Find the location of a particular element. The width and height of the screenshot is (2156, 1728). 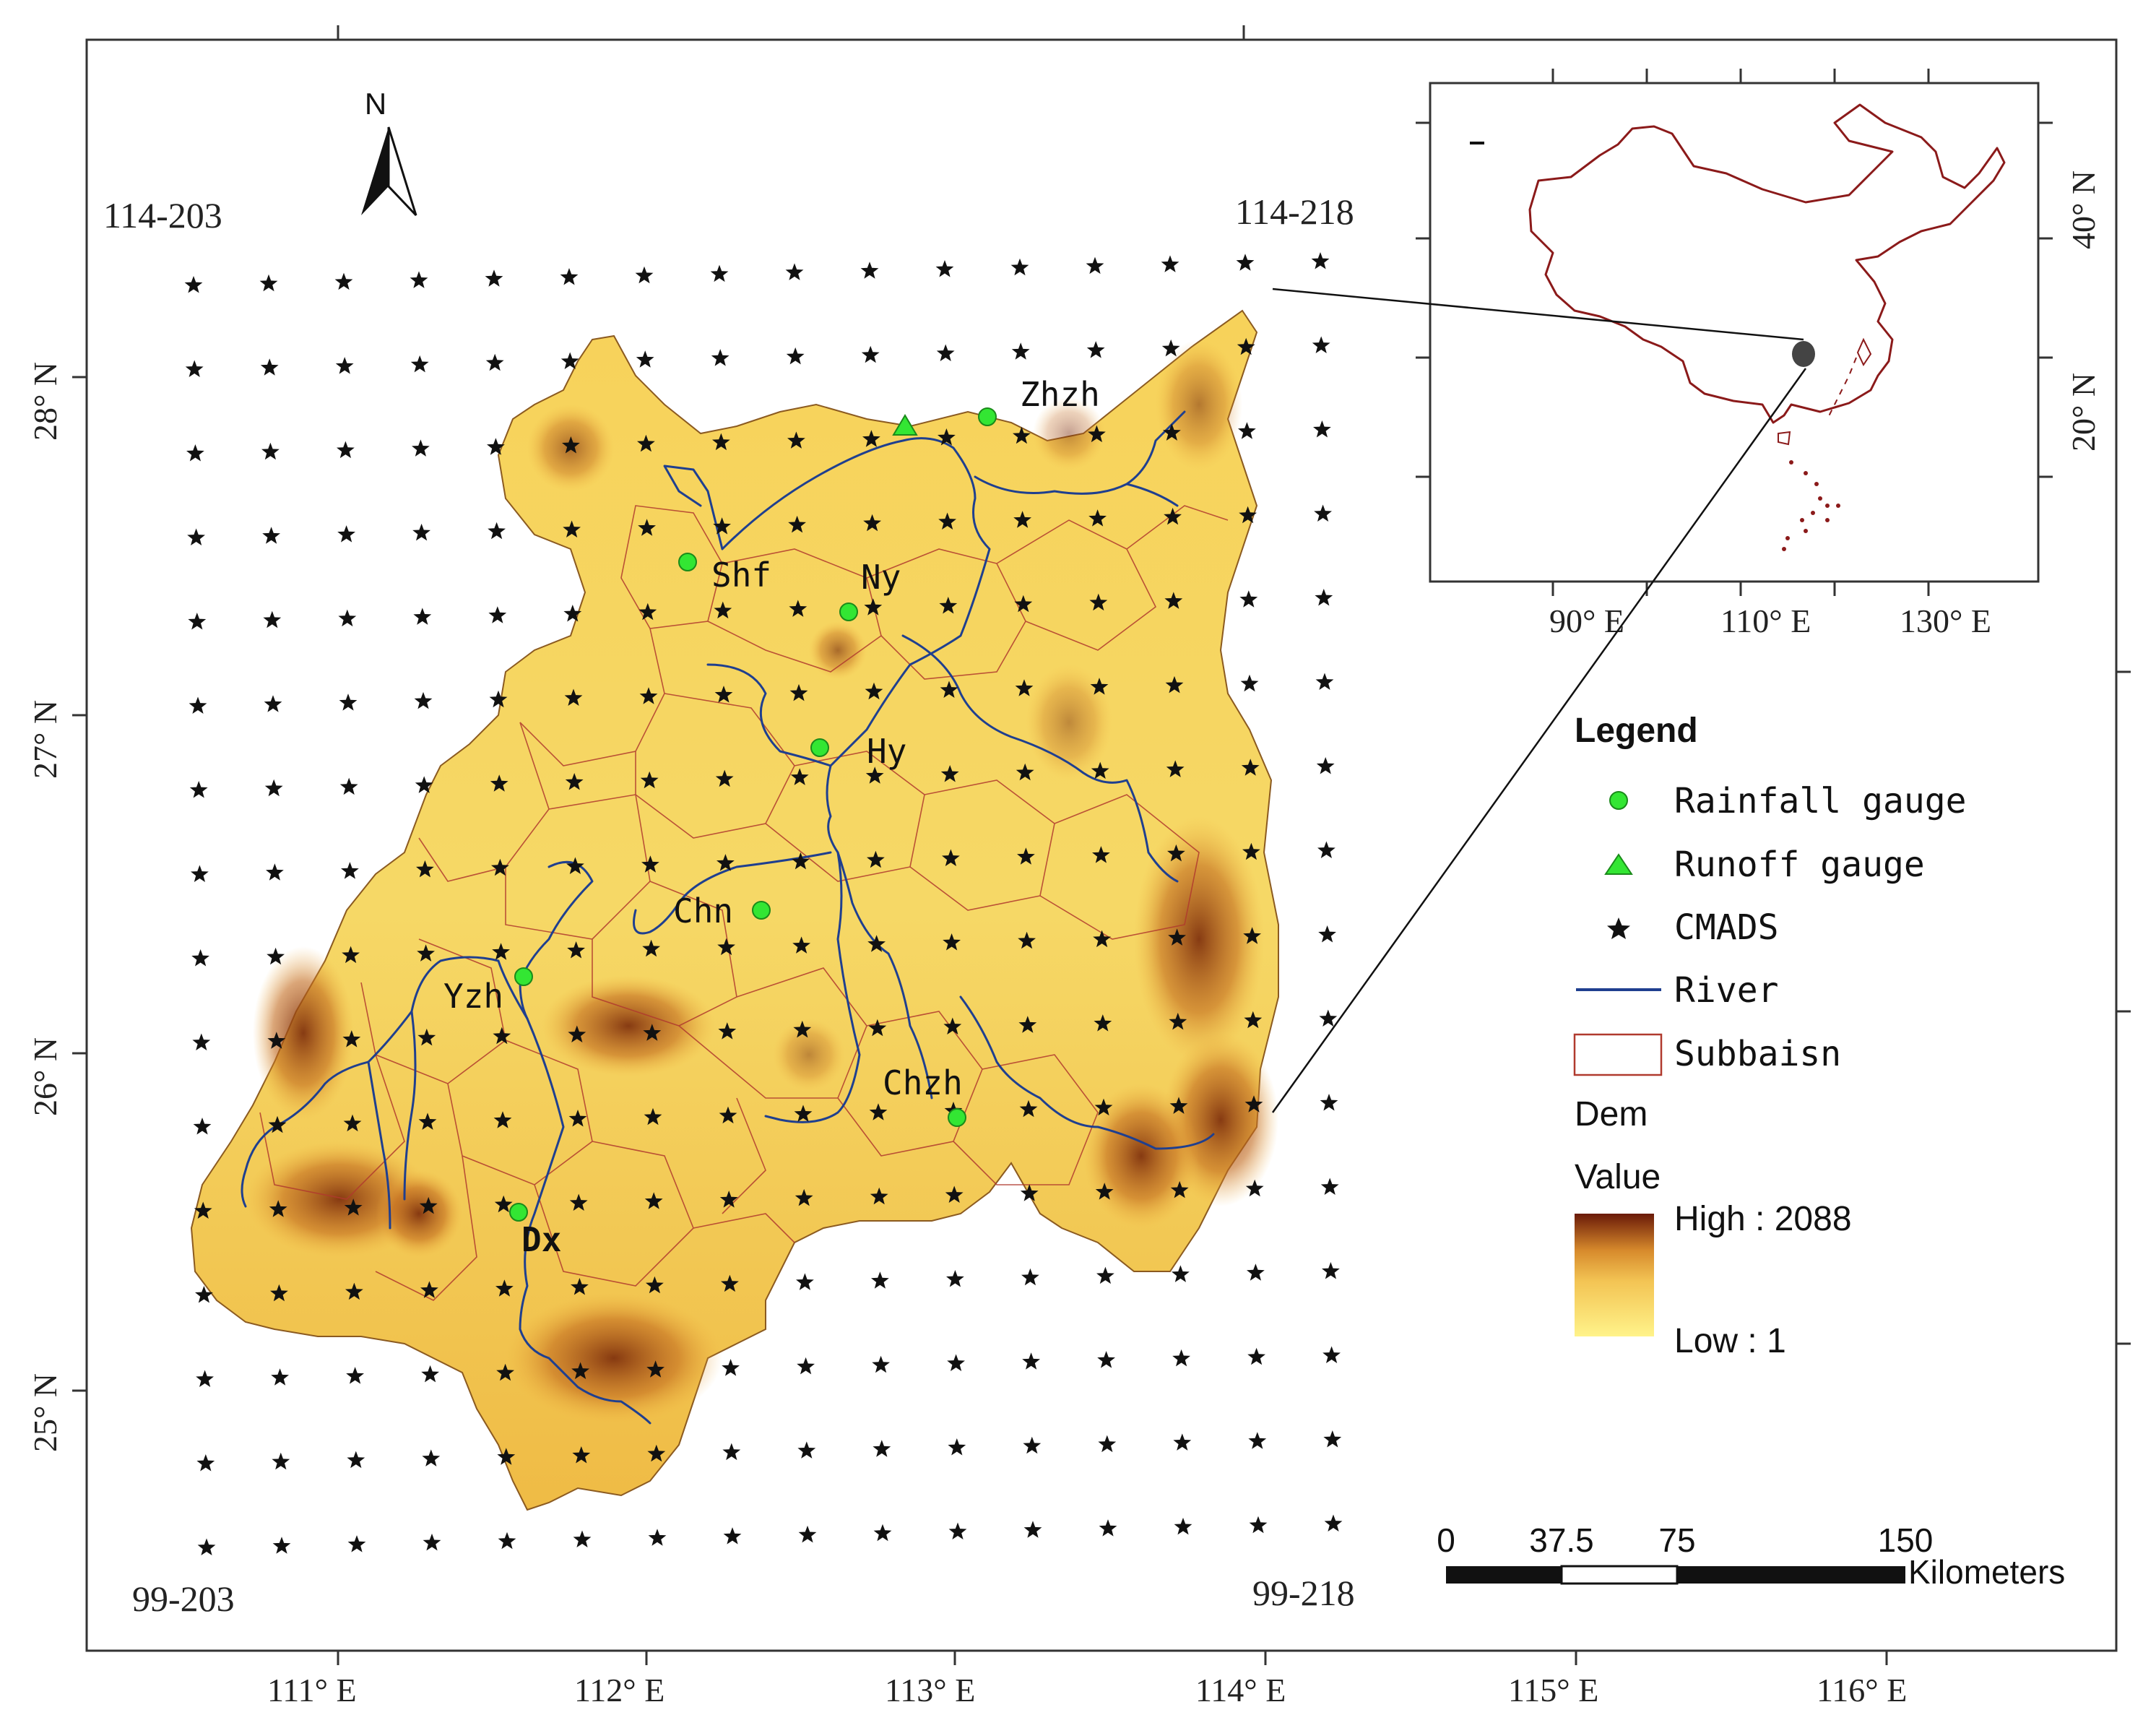

gauge-label-zhzh: Zhzh is located at coordinates (1060, 394).